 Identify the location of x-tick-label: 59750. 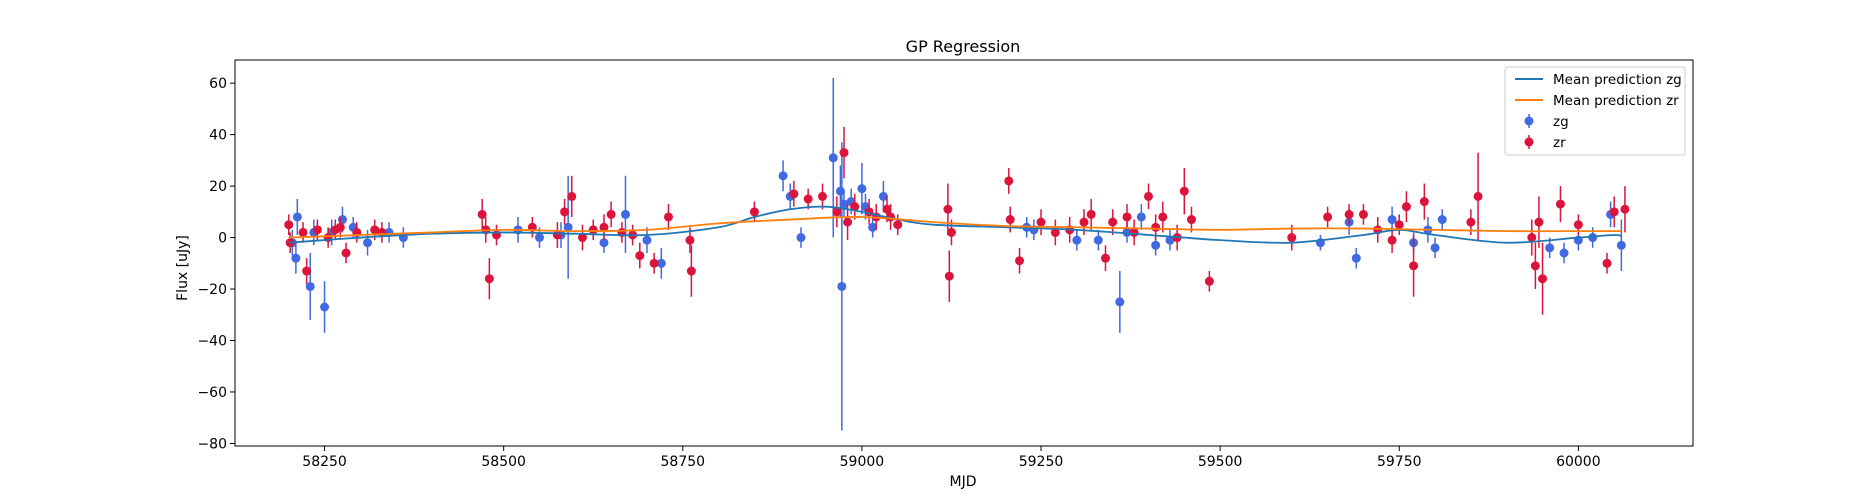
(1399, 462).